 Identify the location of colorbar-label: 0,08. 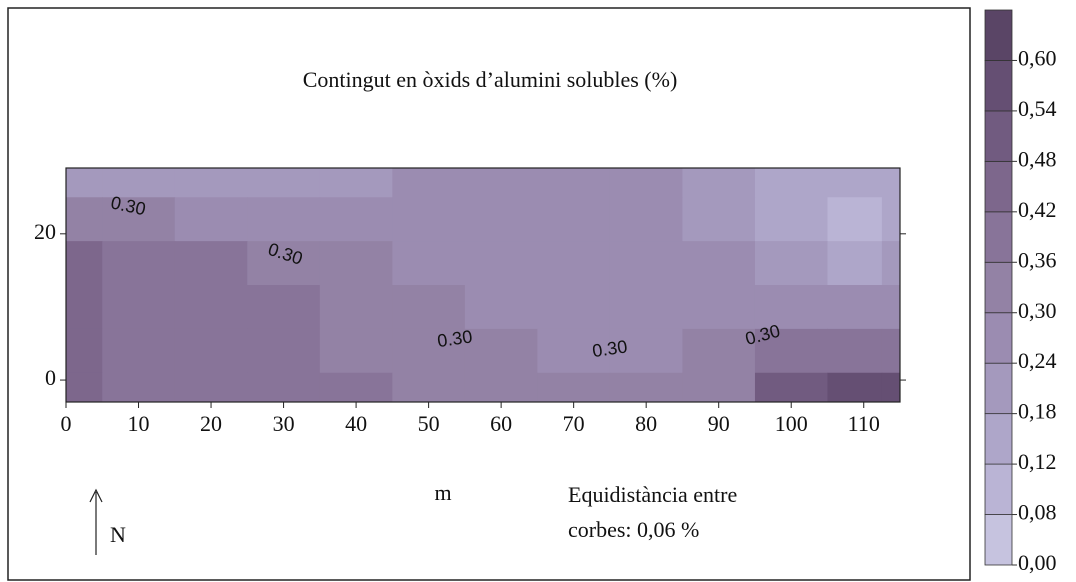
(1037, 512).